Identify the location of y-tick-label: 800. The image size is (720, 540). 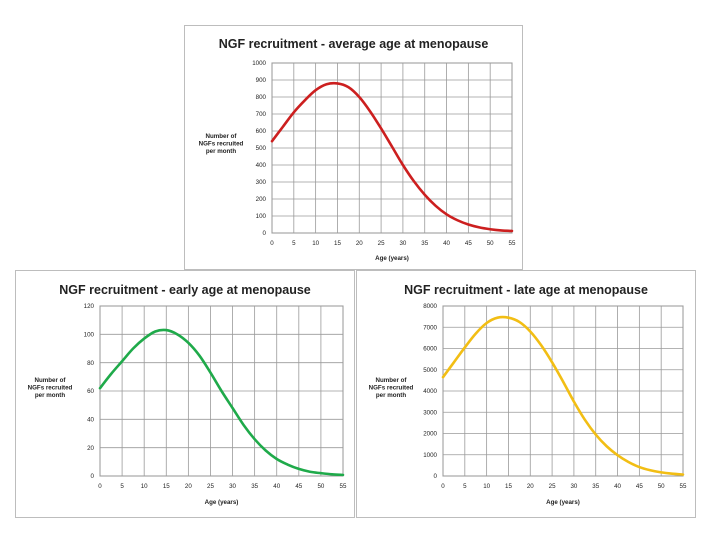
(261, 97).